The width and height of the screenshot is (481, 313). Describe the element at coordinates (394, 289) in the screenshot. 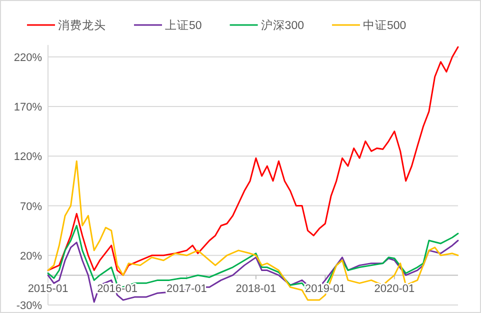

I see `x-tick-label: 2020-01` at that location.